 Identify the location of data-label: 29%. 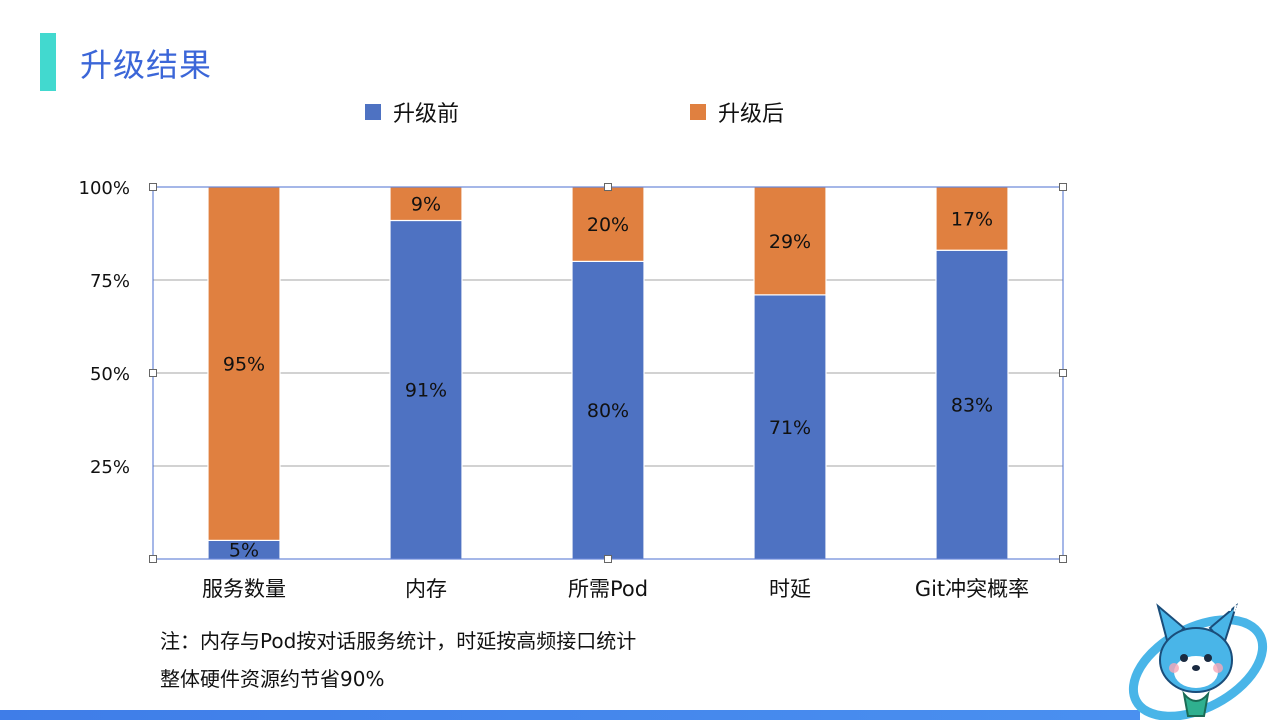
(790, 242).